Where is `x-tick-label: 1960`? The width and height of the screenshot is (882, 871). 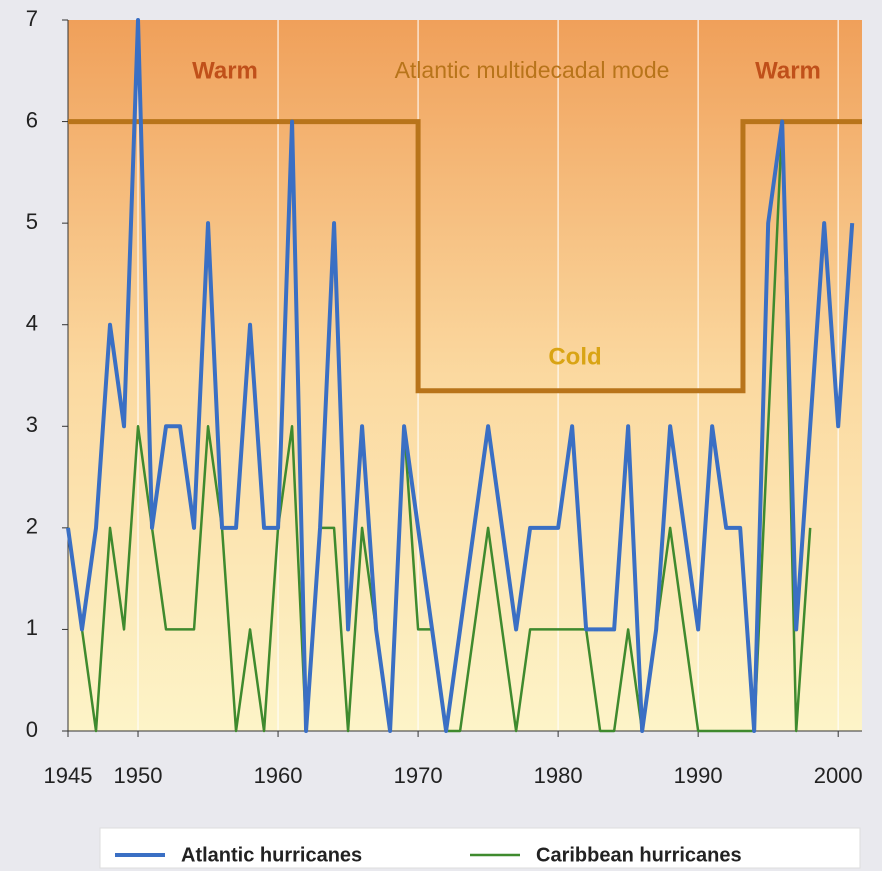 x-tick-label: 1960 is located at coordinates (278, 775).